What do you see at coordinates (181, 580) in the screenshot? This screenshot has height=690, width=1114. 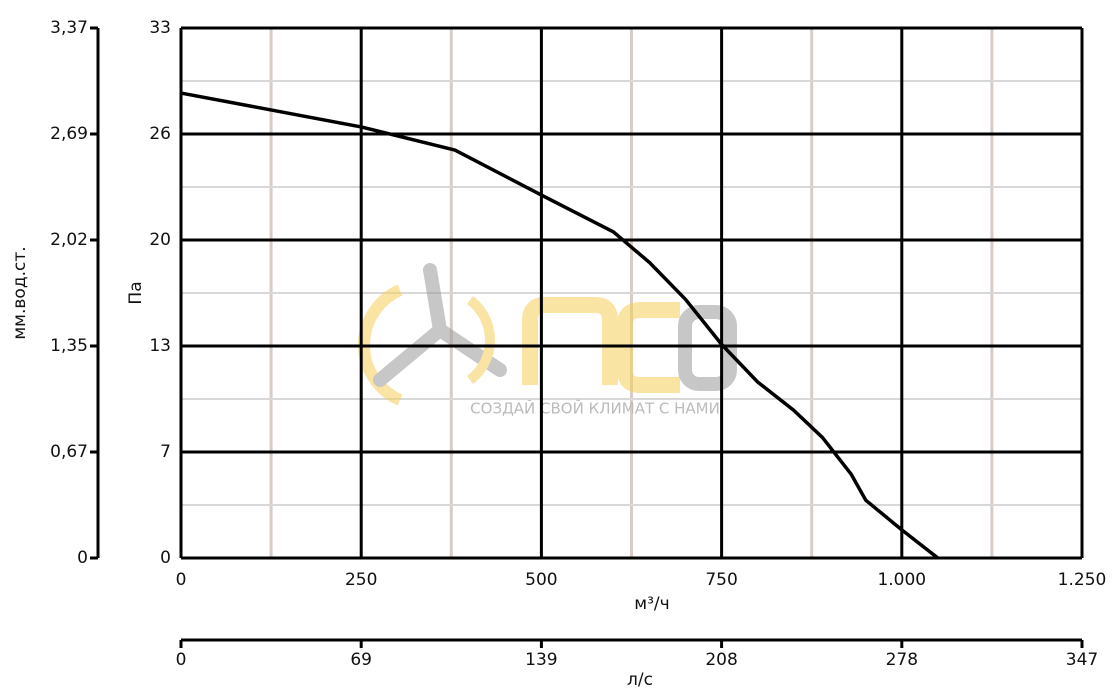 I see `x-tick-label: 0` at bounding box center [181, 580].